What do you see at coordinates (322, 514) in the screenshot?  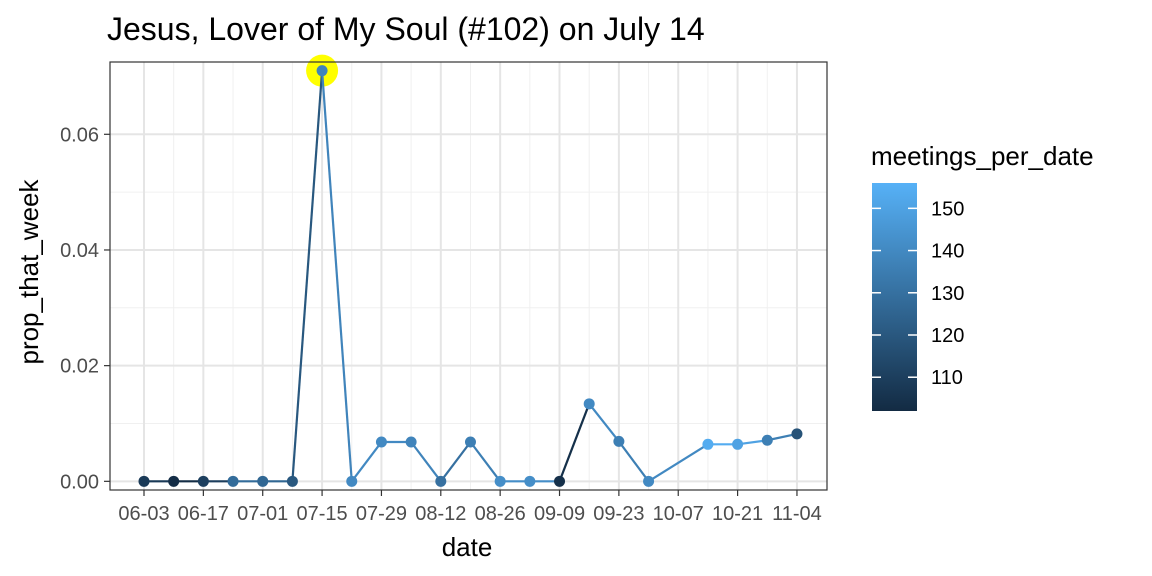 I see `x-tick-label: 07-15` at bounding box center [322, 514].